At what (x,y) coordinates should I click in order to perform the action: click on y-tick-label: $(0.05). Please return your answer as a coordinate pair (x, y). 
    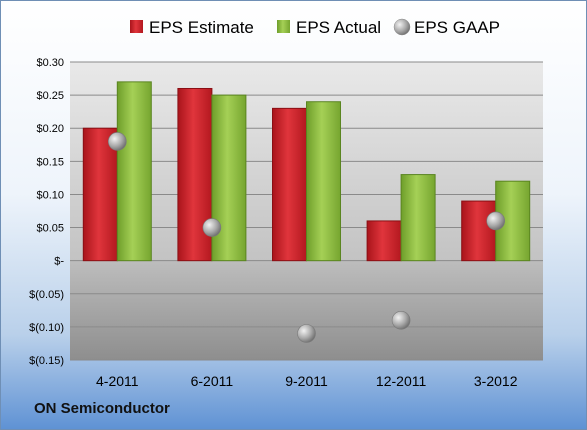
    Looking at the image, I should click on (46, 295).